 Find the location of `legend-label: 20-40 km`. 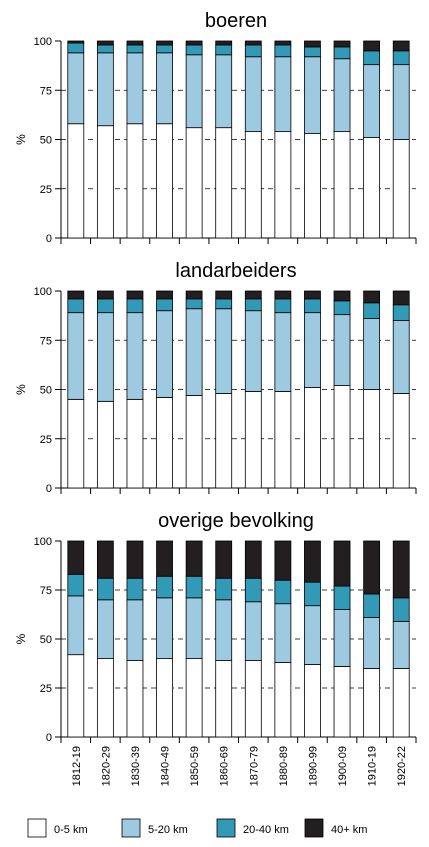

legend-label: 20-40 km is located at coordinates (266, 830).